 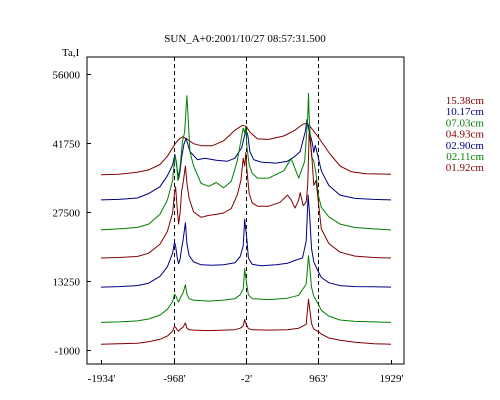 I want to click on x-tick-label-3: 963', so click(x=318, y=379).